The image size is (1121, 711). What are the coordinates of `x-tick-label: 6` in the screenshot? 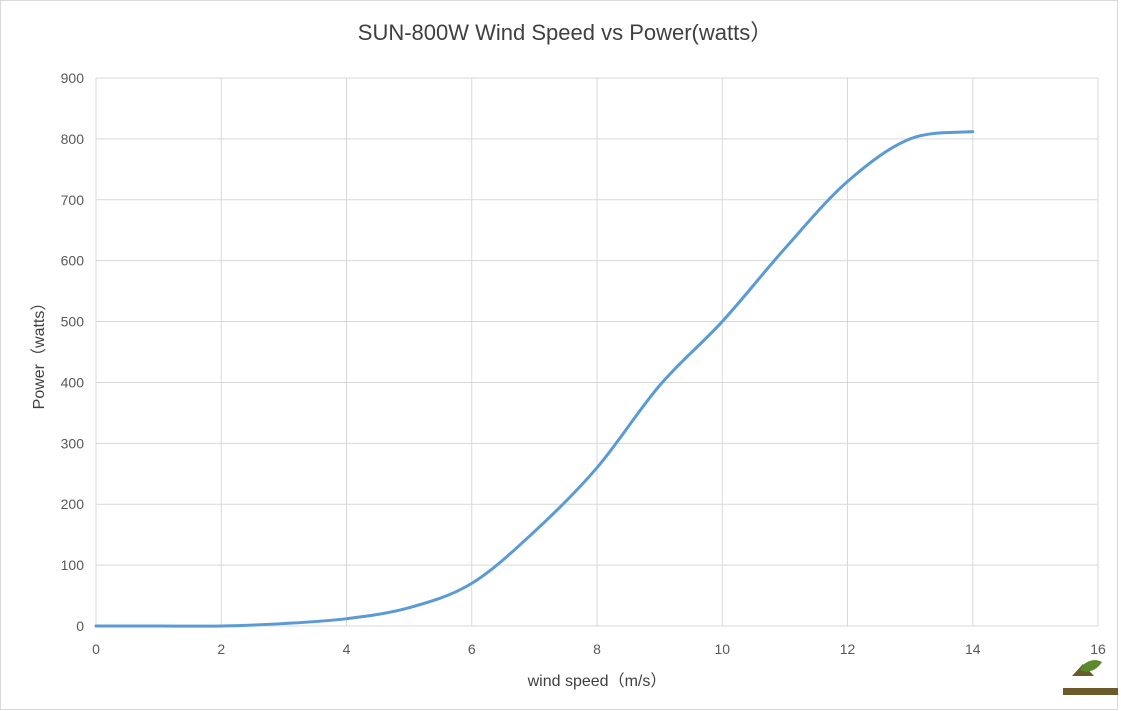 It's located at (472, 649).